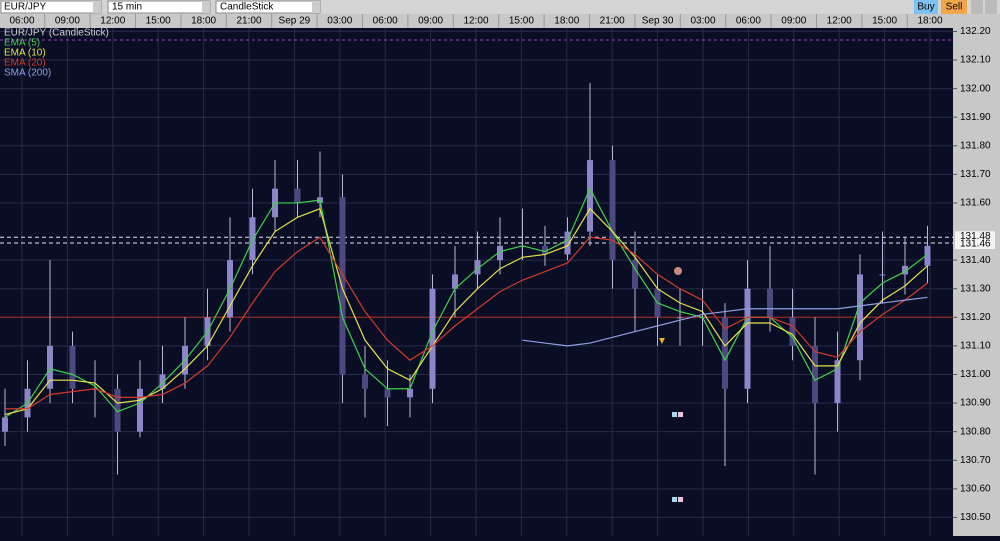 This screenshot has height=541, width=1000. Describe the element at coordinates (658, 21) in the screenshot. I see `x-tick-label: Sep 30` at that location.